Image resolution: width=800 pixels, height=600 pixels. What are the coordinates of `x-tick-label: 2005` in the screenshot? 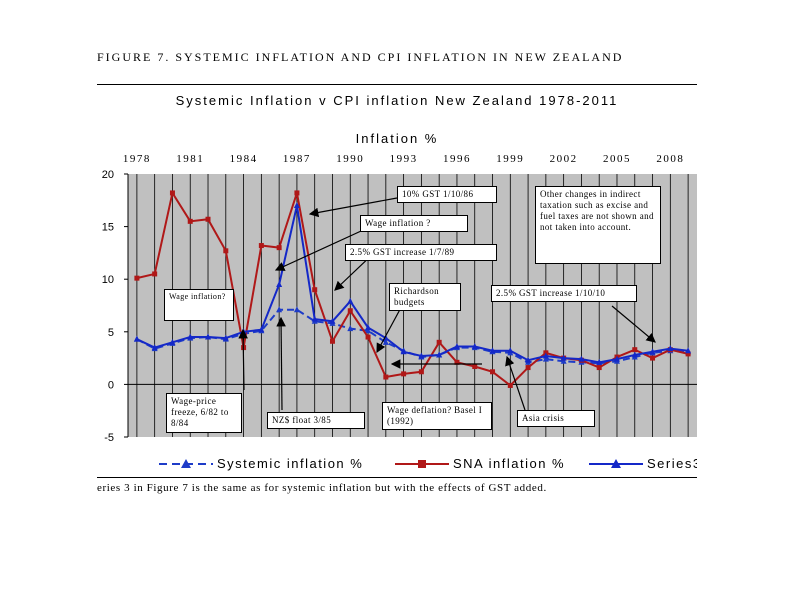 It's located at (617, 159).